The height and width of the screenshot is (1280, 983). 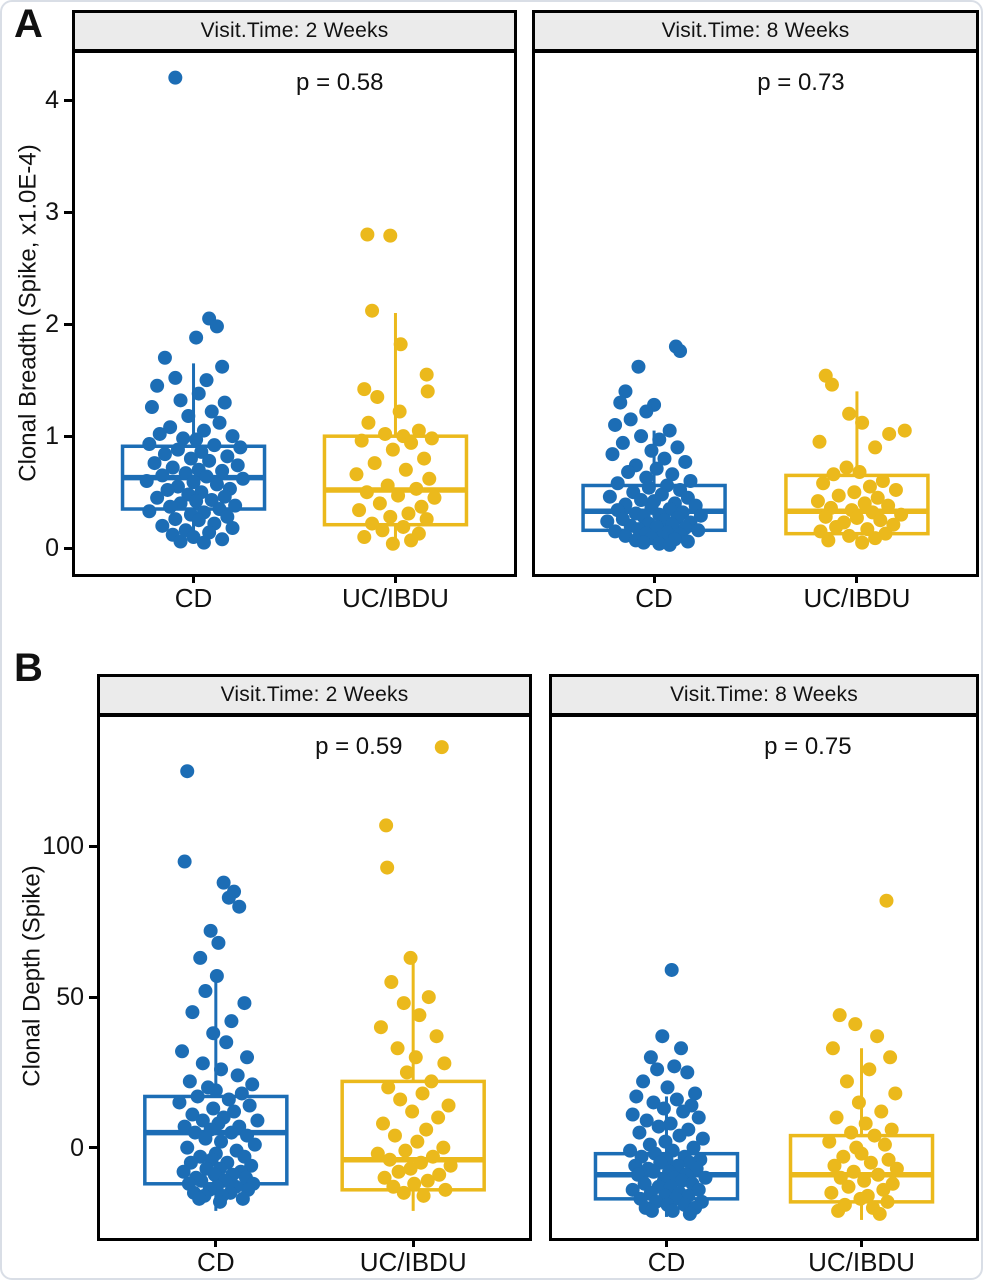 I want to click on x-tick-mark, so click(x=216, y=1242).